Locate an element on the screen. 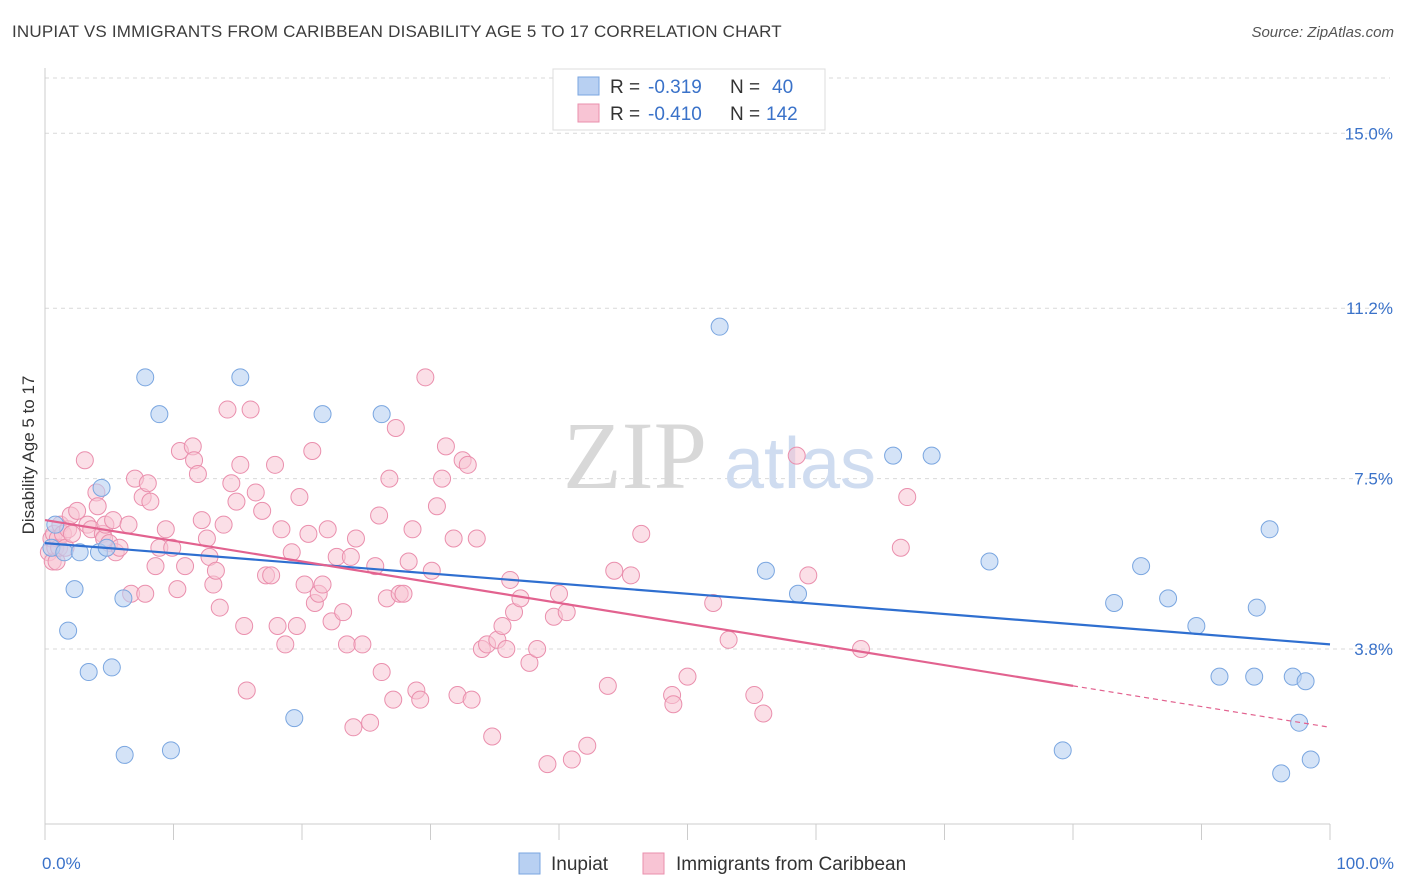 This screenshot has height=892, width=1406. watermark-zip: ZIP is located at coordinates (635, 455).